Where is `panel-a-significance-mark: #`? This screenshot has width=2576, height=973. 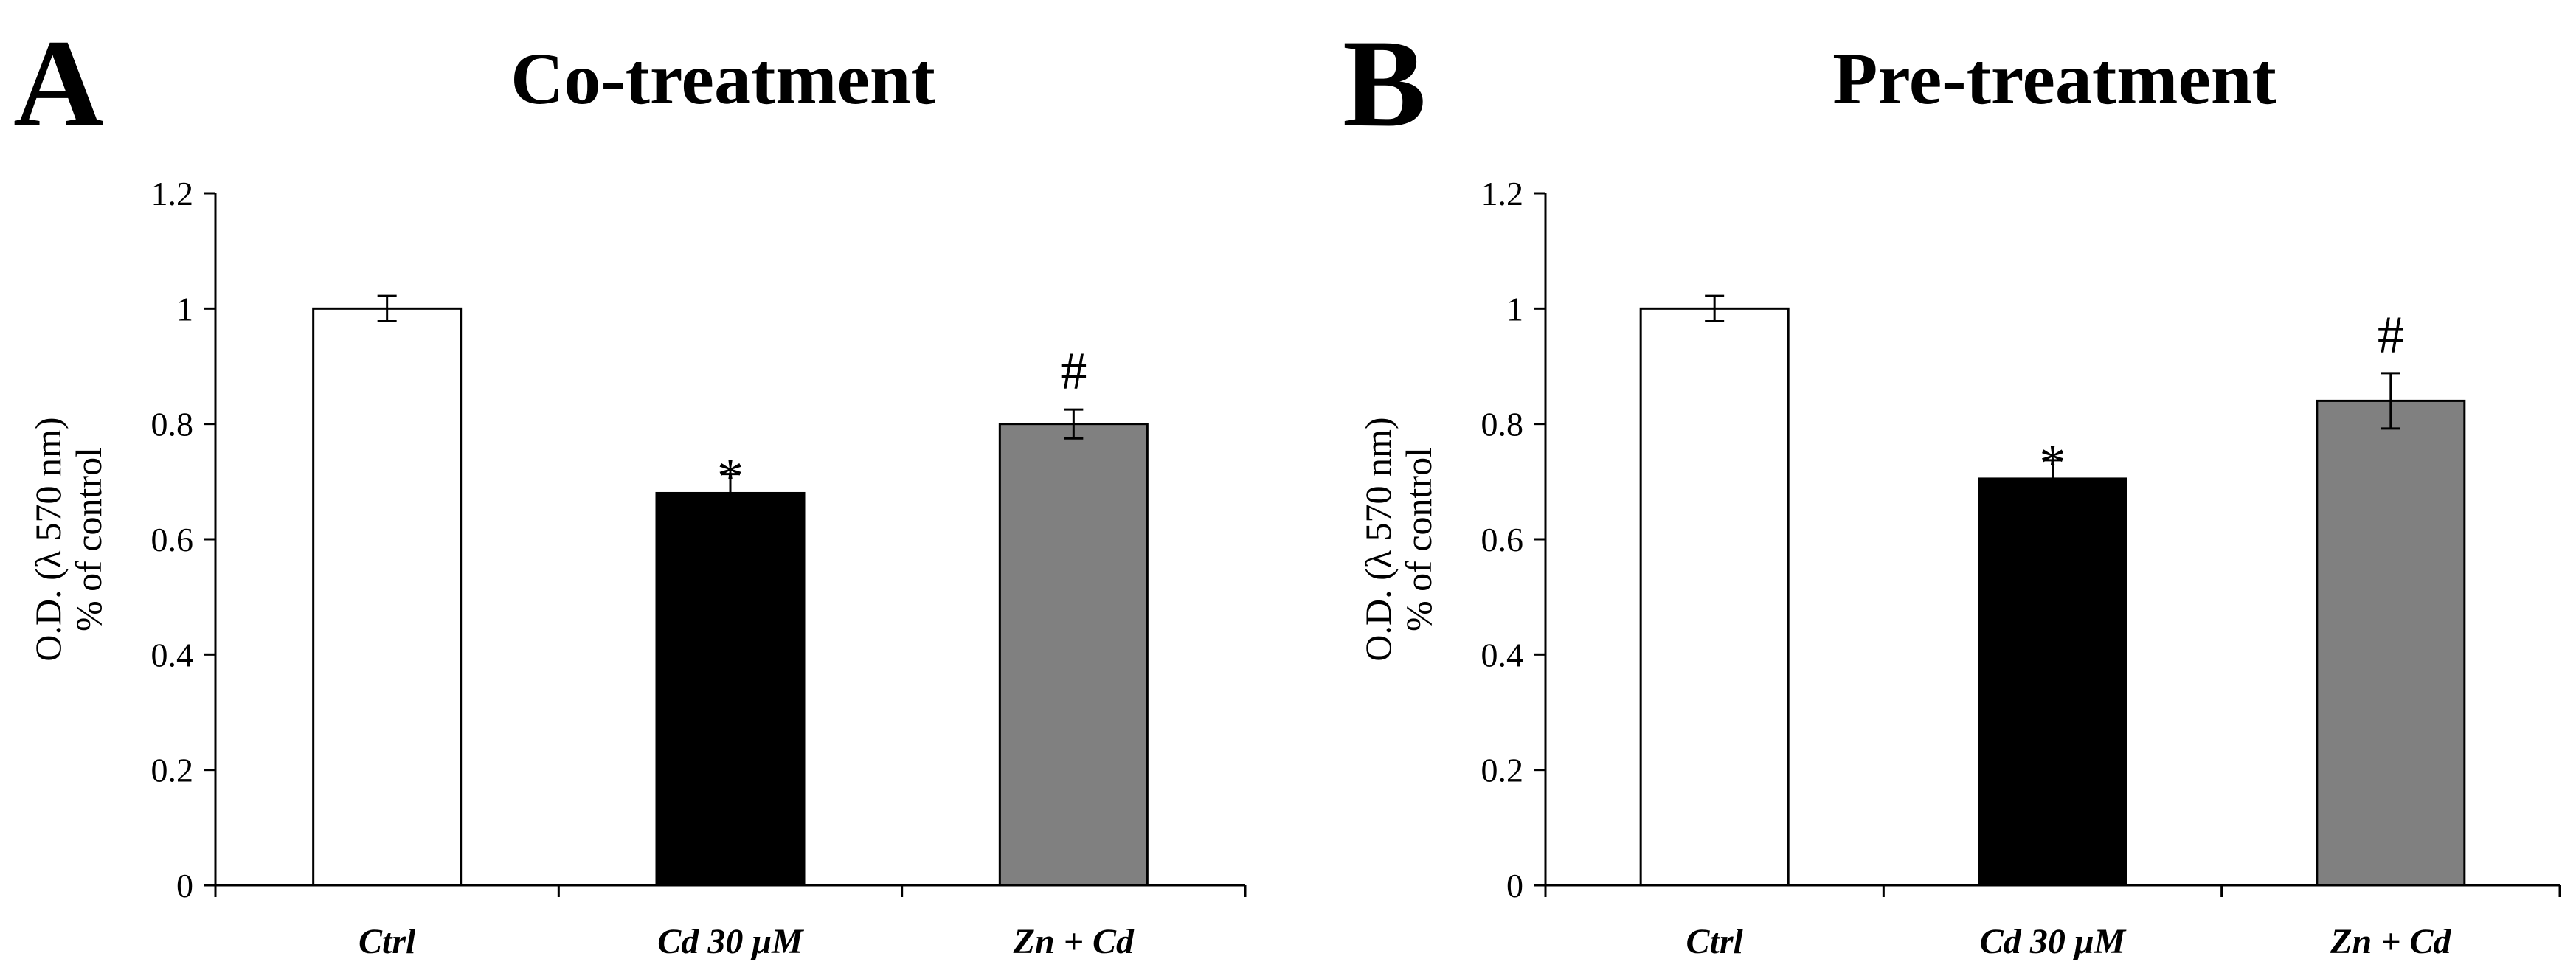 panel-a-significance-mark: # is located at coordinates (1074, 371).